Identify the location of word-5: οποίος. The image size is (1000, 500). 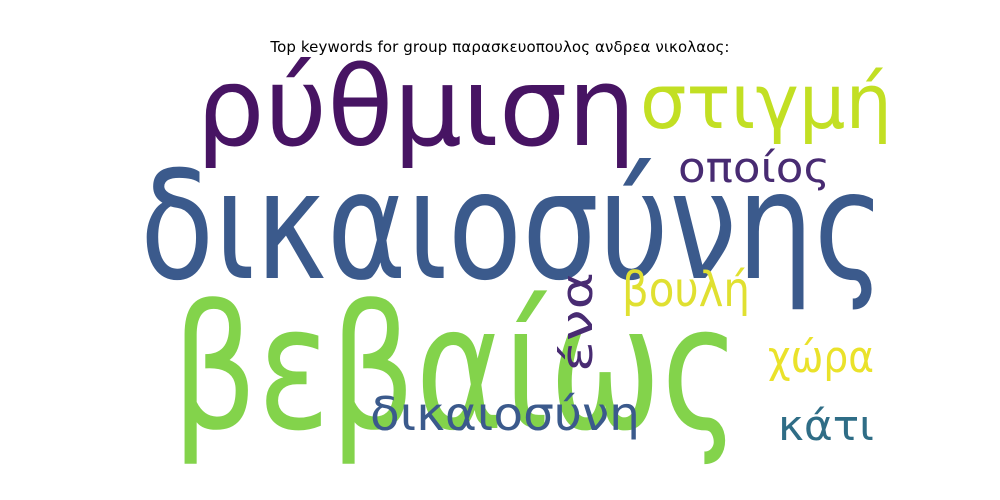
(754, 167).